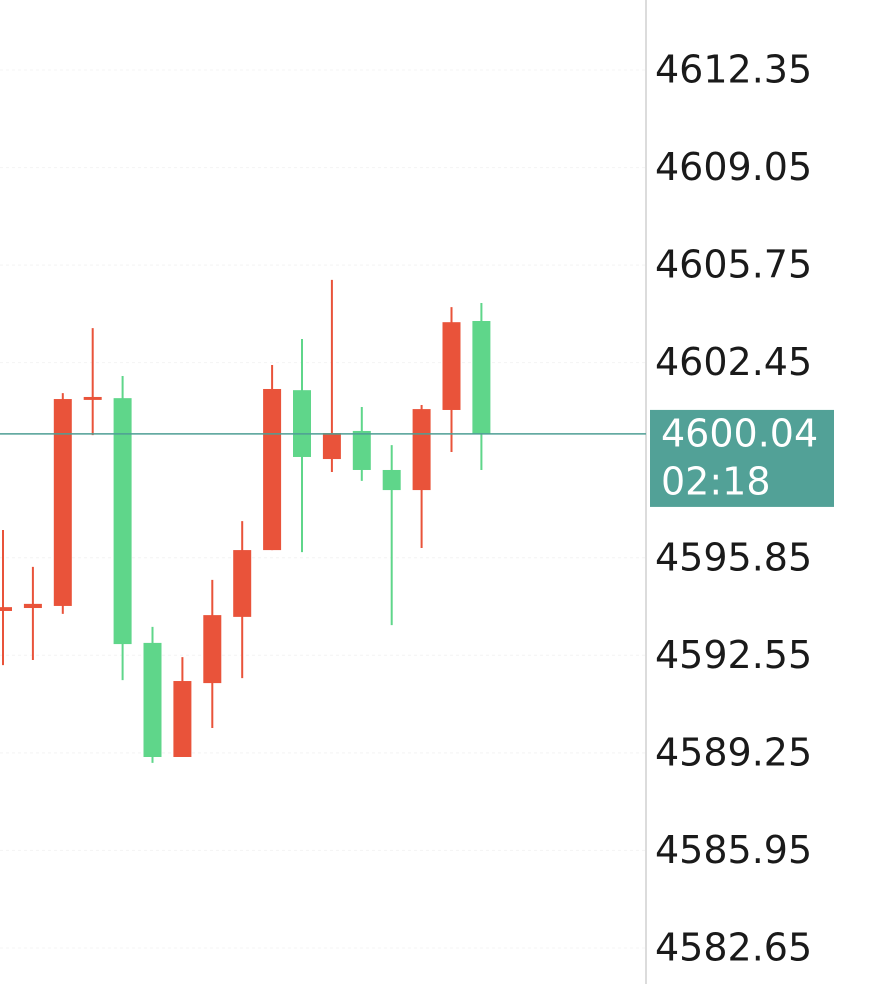 The width and height of the screenshot is (869, 984). I want to click on last-price-label: 4600.04, so click(739, 433).